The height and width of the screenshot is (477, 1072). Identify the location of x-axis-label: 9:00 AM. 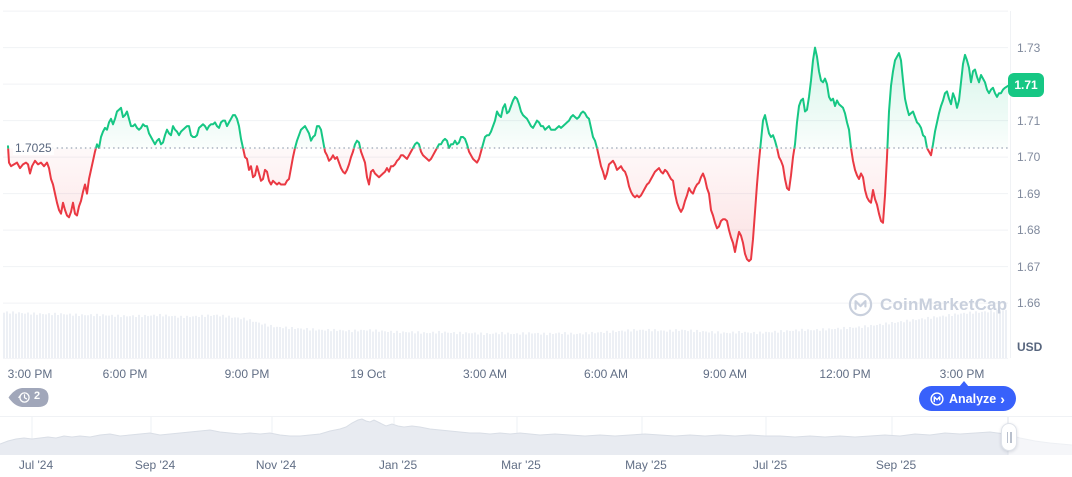
(725, 374).